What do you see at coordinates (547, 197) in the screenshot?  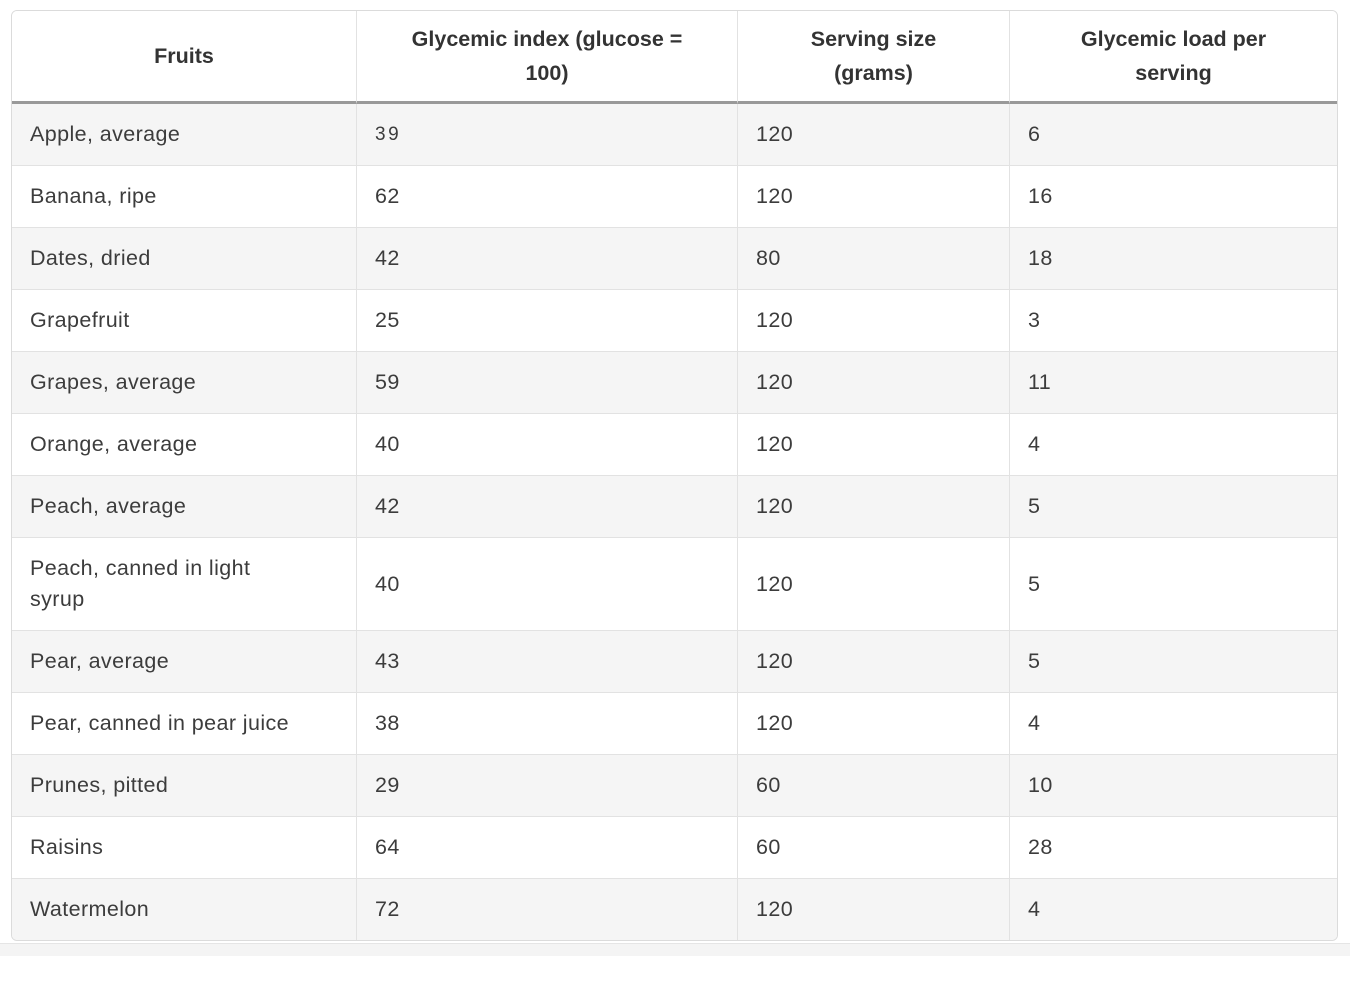 I see `glycemic-index-cell: 62` at bounding box center [547, 197].